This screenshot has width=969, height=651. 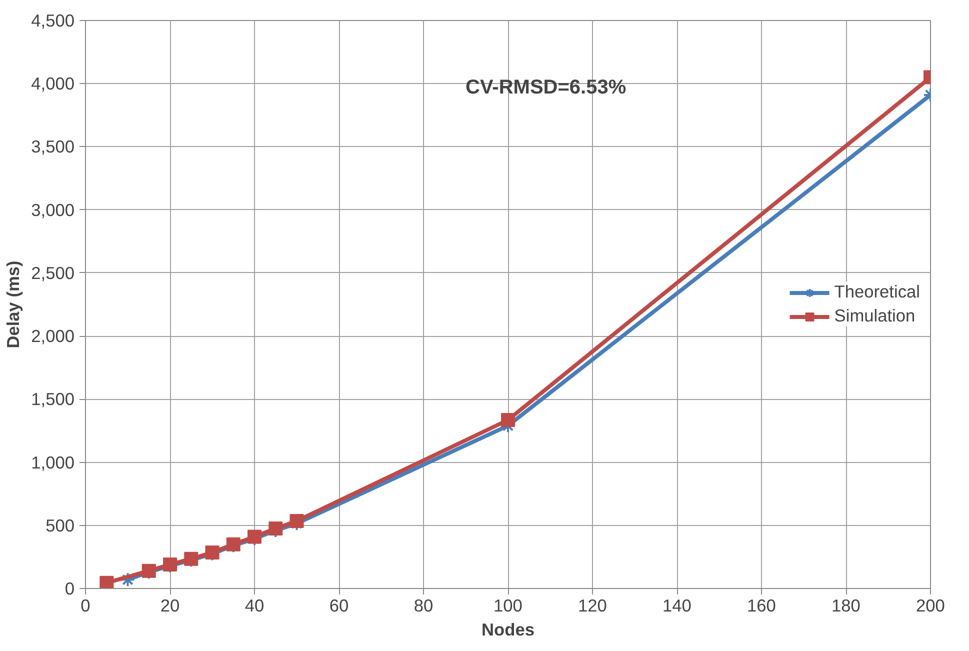 I want to click on x-tick-label: 40, so click(x=254, y=606).